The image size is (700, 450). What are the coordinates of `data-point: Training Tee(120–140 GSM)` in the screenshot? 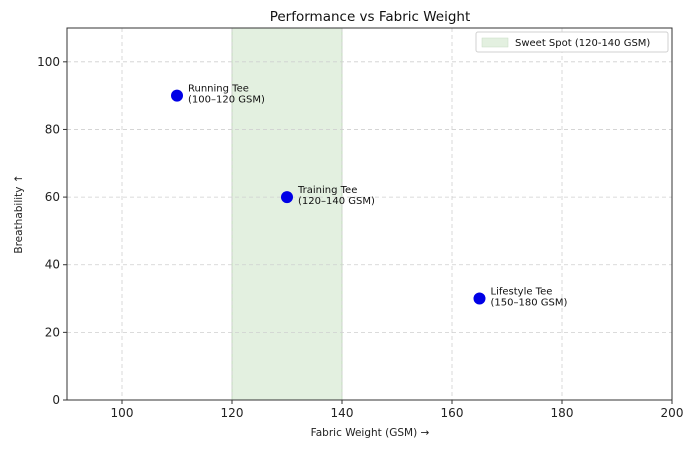 It's located at (328, 196).